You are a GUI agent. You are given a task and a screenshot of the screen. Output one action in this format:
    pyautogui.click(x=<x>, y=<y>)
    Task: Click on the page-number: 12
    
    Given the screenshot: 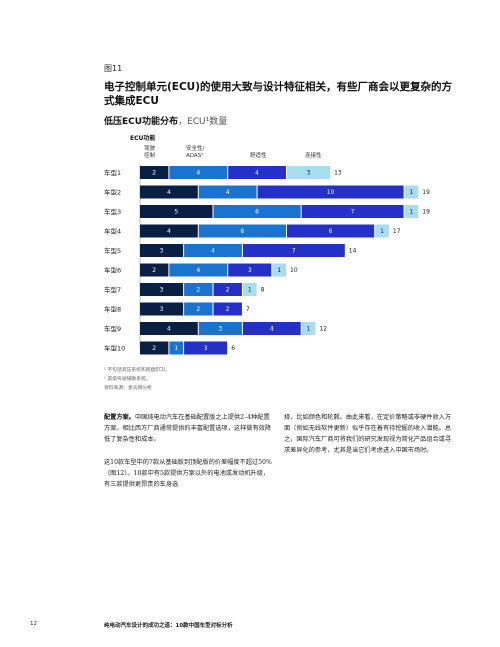 What is the action you would take?
    pyautogui.click(x=33, y=624)
    